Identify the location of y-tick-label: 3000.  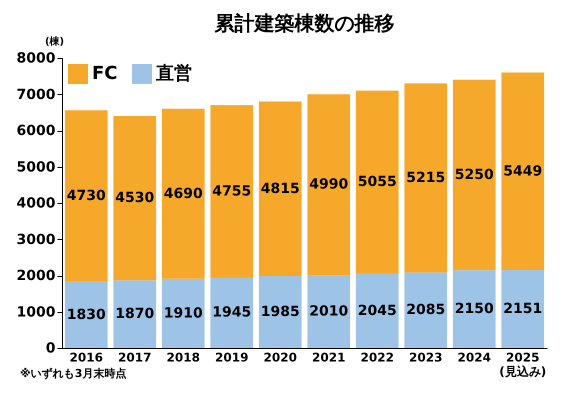
(36, 240).